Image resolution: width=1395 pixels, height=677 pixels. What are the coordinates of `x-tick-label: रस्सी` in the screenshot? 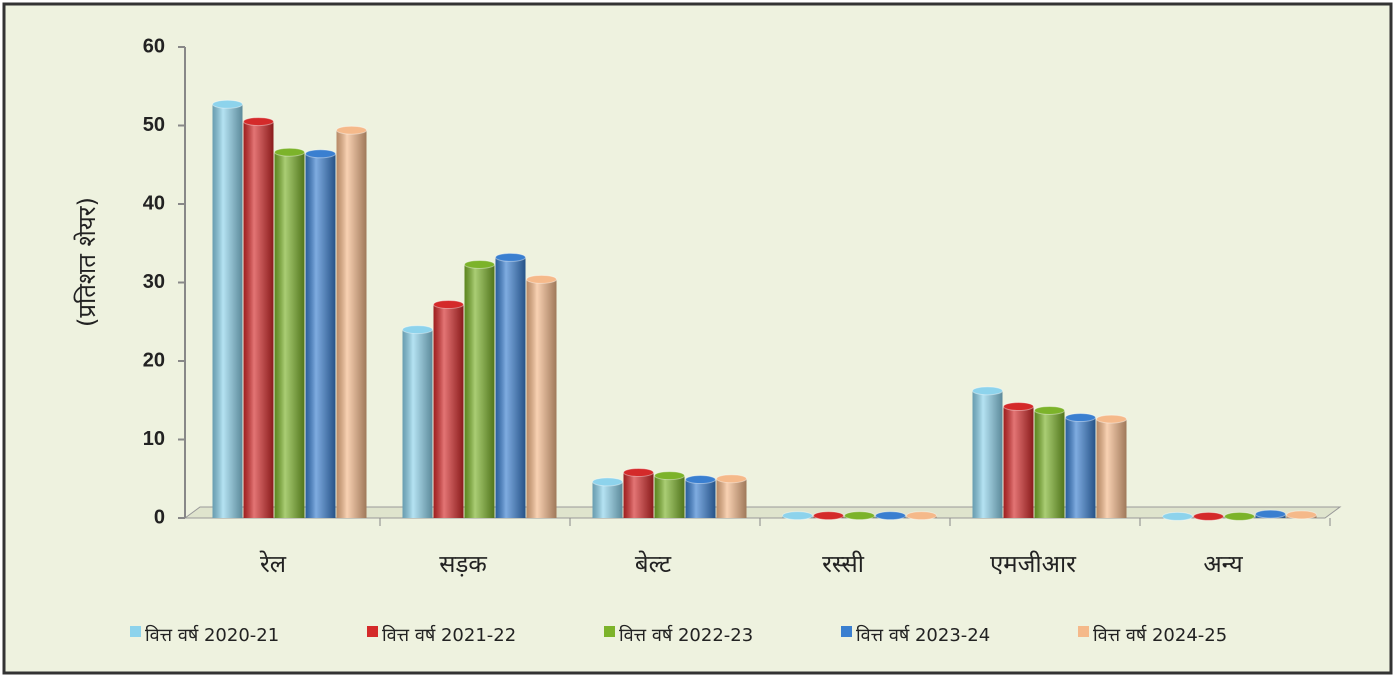 It's located at (843, 564).